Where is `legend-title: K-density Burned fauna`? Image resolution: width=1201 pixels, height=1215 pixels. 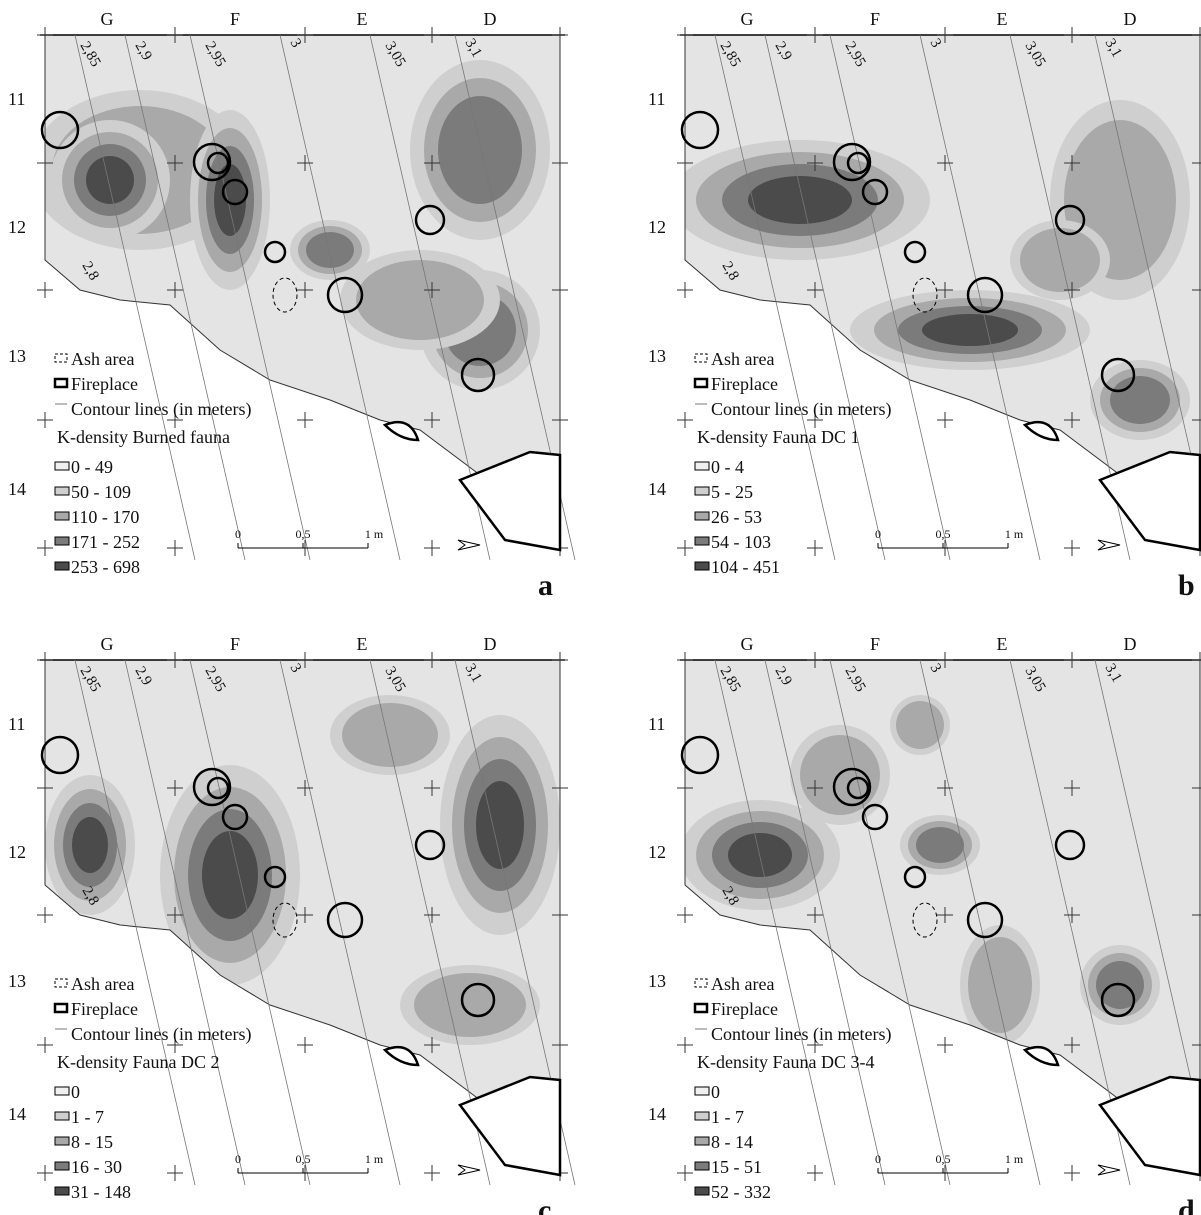 legend-title: K-density Burned fauna is located at coordinates (143, 437).